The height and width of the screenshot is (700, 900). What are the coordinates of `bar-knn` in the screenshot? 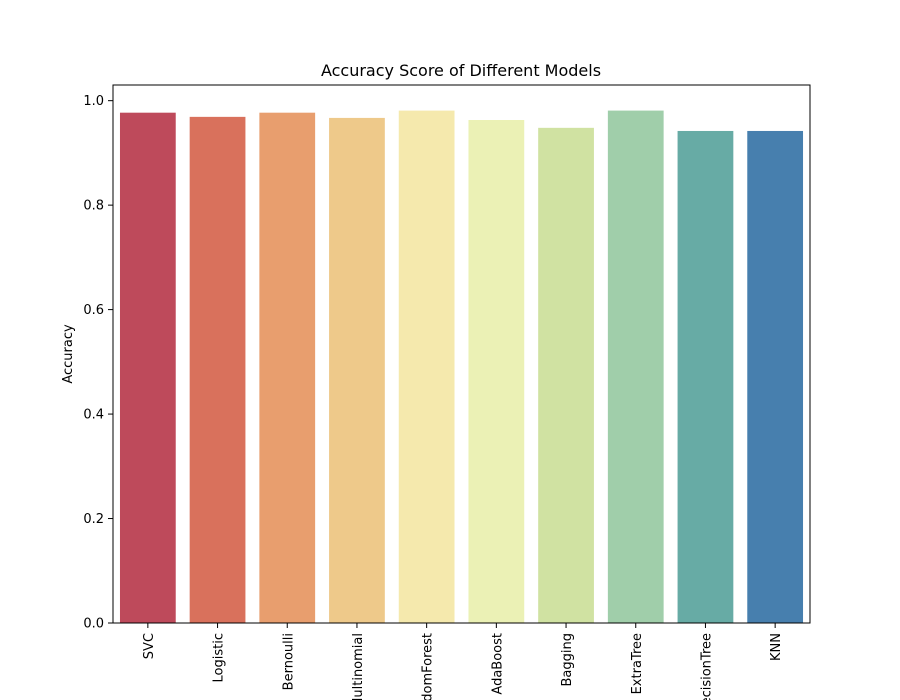 It's located at (775, 377).